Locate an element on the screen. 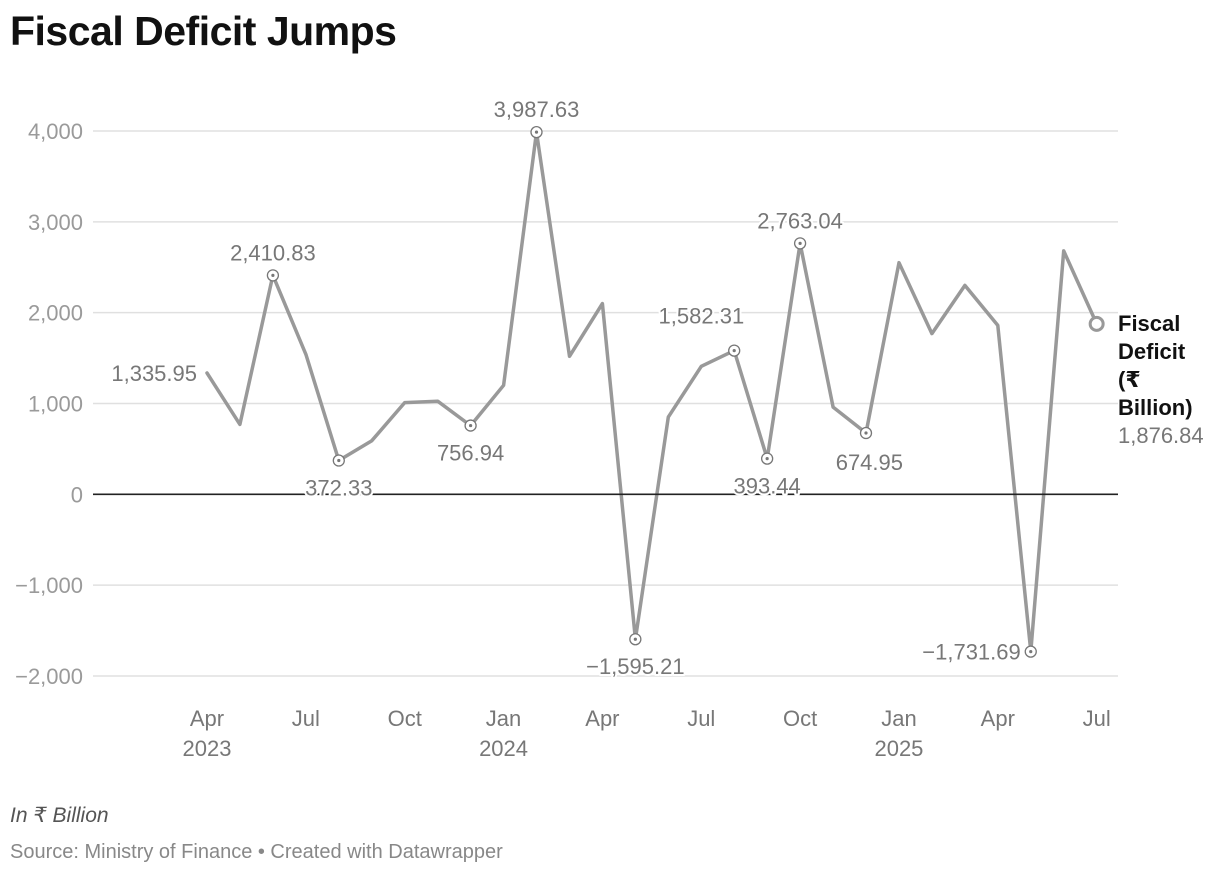 This screenshot has height=876, width=1220. y-tick-label: 4,000 is located at coordinates (55, 131).